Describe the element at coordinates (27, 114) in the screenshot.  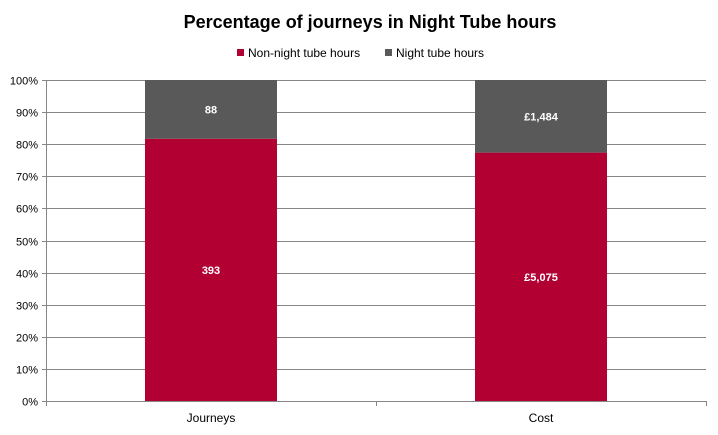
I see `y-tick-label: 90%` at that location.